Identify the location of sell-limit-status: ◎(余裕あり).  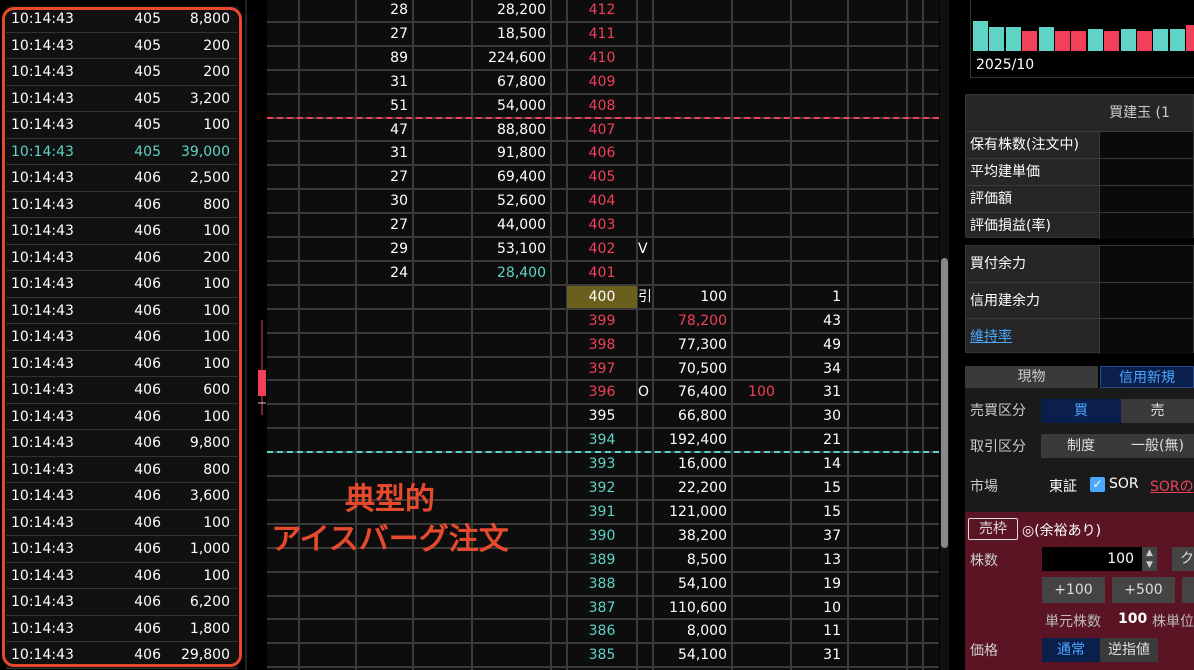
(1062, 531).